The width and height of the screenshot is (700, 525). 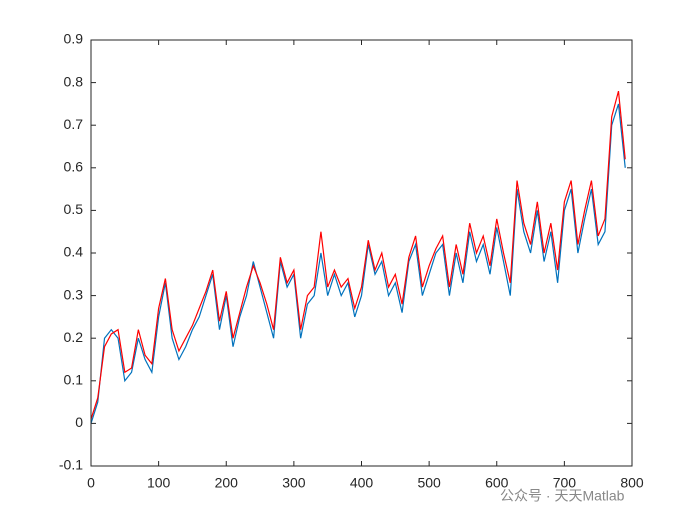 I want to click on y-tick-label: 0.8, so click(x=74, y=81).